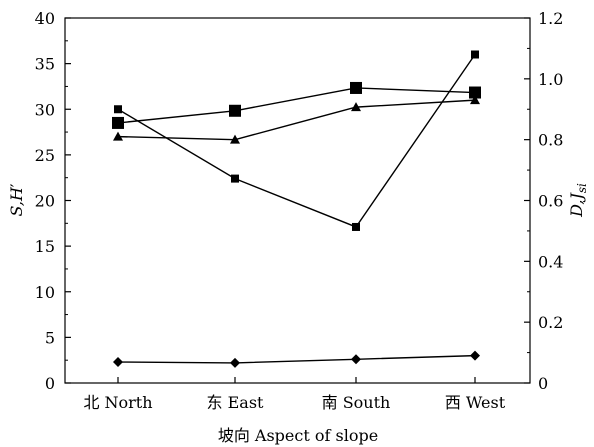 The height and width of the screenshot is (447, 594). I want to click on y-left-tick-label: 10, so click(45, 292).